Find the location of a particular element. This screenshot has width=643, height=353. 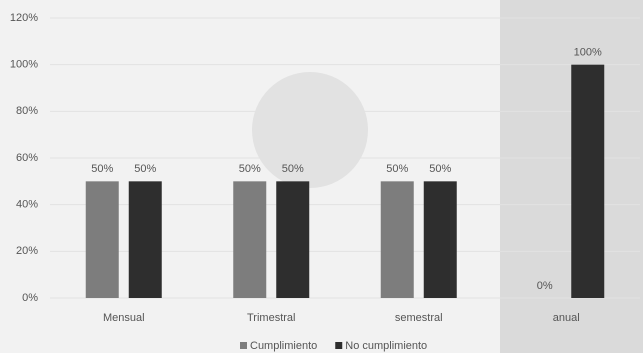

value-label: 0% is located at coordinates (545, 286).